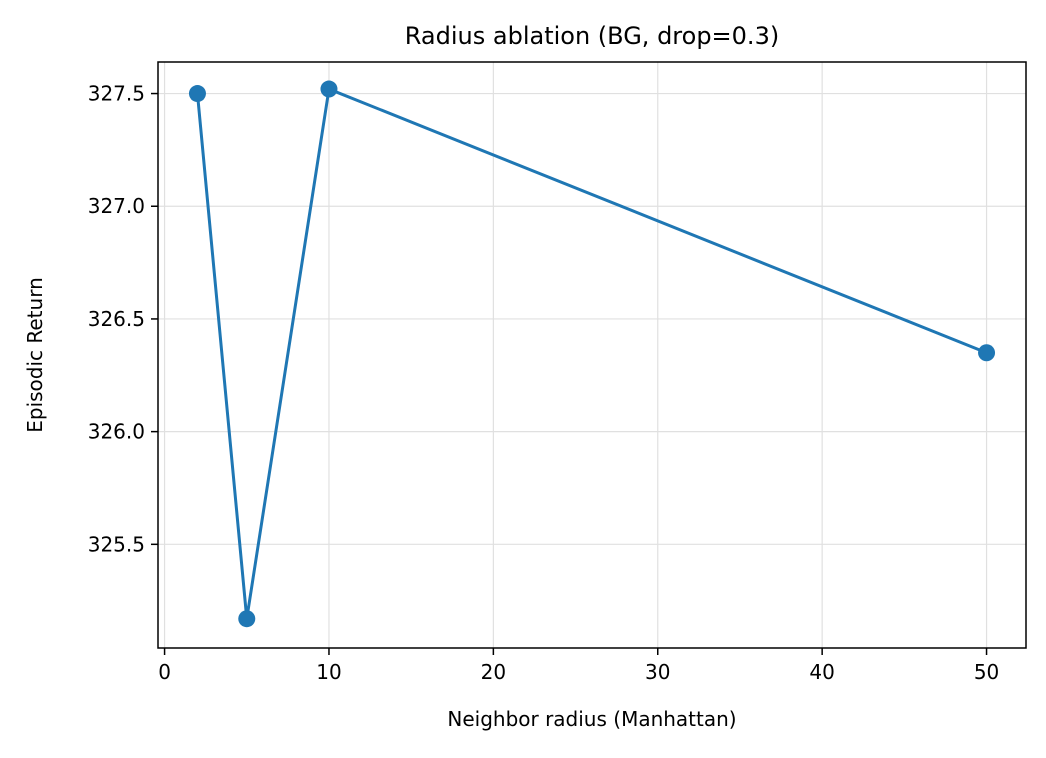 This screenshot has width=1046, height=758. Describe the element at coordinates (35, 355) in the screenshot. I see `y-axis-label: Episodic Return` at that location.